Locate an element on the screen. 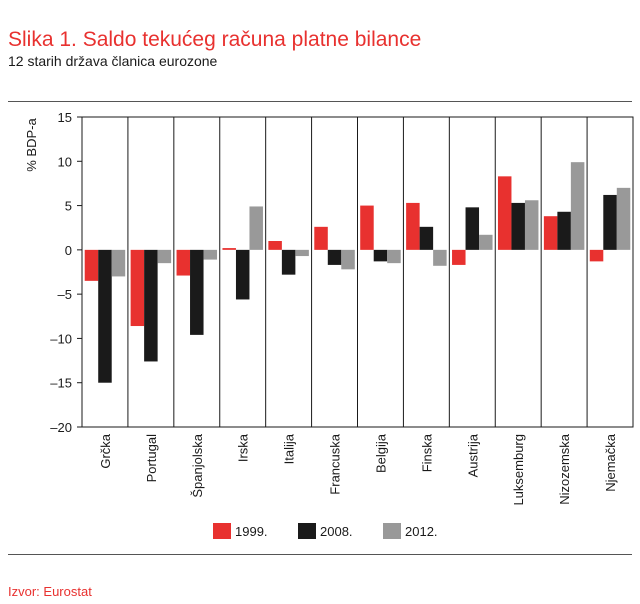 The image size is (640, 604). y-tick-label: 15 is located at coordinates (65, 117).